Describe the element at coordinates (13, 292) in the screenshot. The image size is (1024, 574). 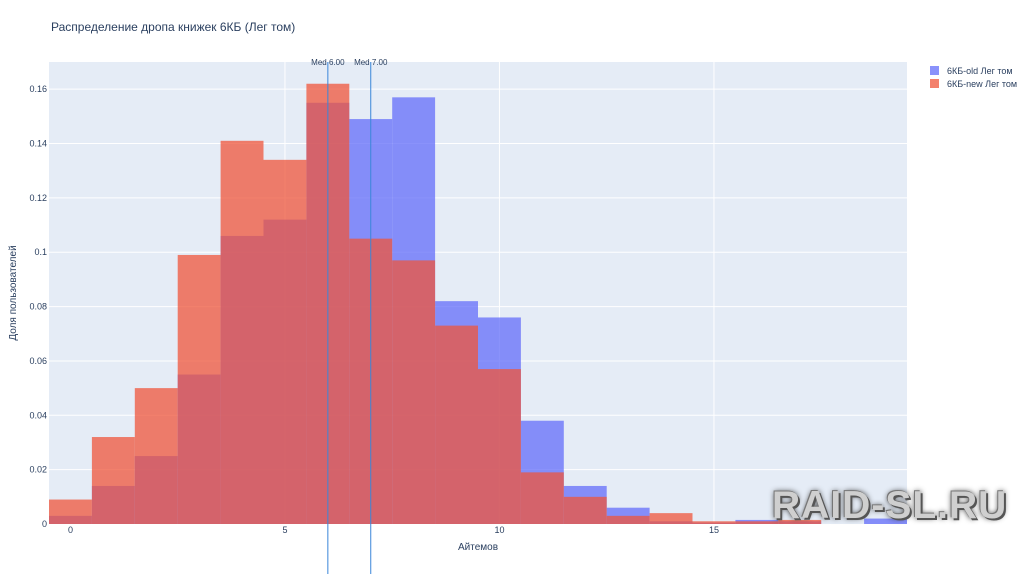
I see `y-axis-label: Доля пользователей` at that location.